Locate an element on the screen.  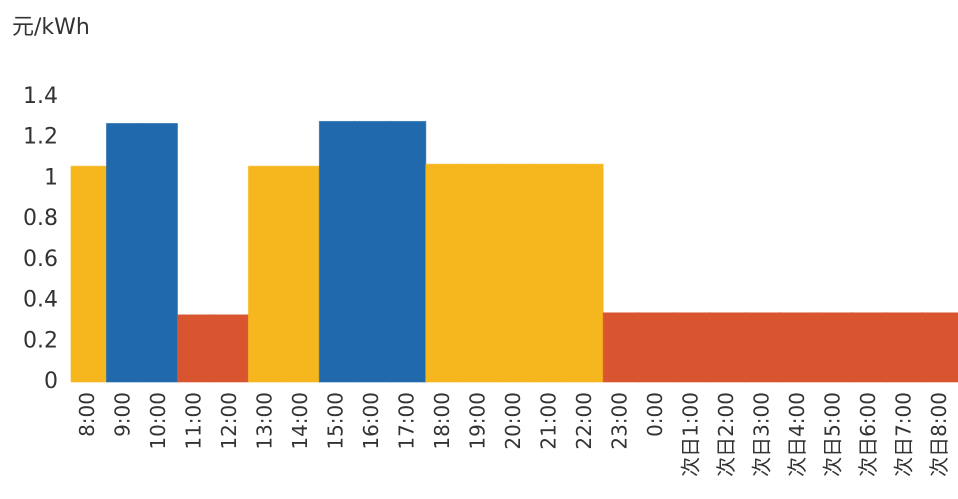
x-tick-label: 次日7:00 is located at coordinates (903, 434).